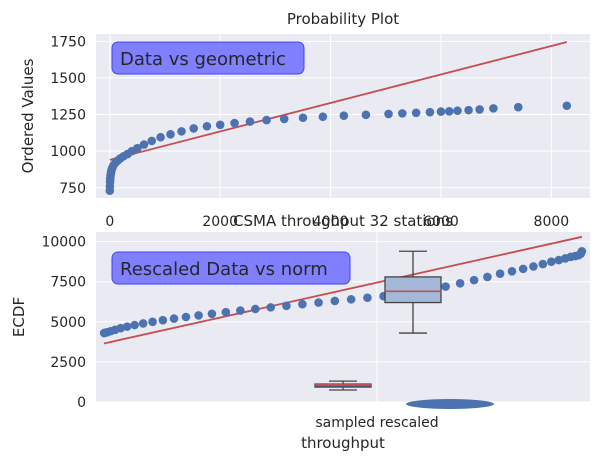 This screenshot has width=600, height=463. What do you see at coordinates (81, 403) in the screenshot?
I see `bottom-ytick-label: 0` at bounding box center [81, 403].